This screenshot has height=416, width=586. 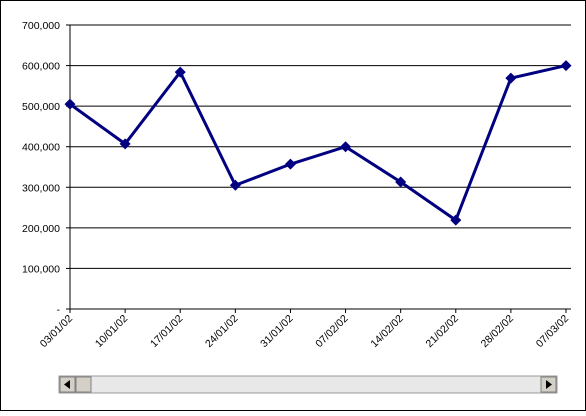 I want to click on scroll-thumb, so click(x=83, y=384).